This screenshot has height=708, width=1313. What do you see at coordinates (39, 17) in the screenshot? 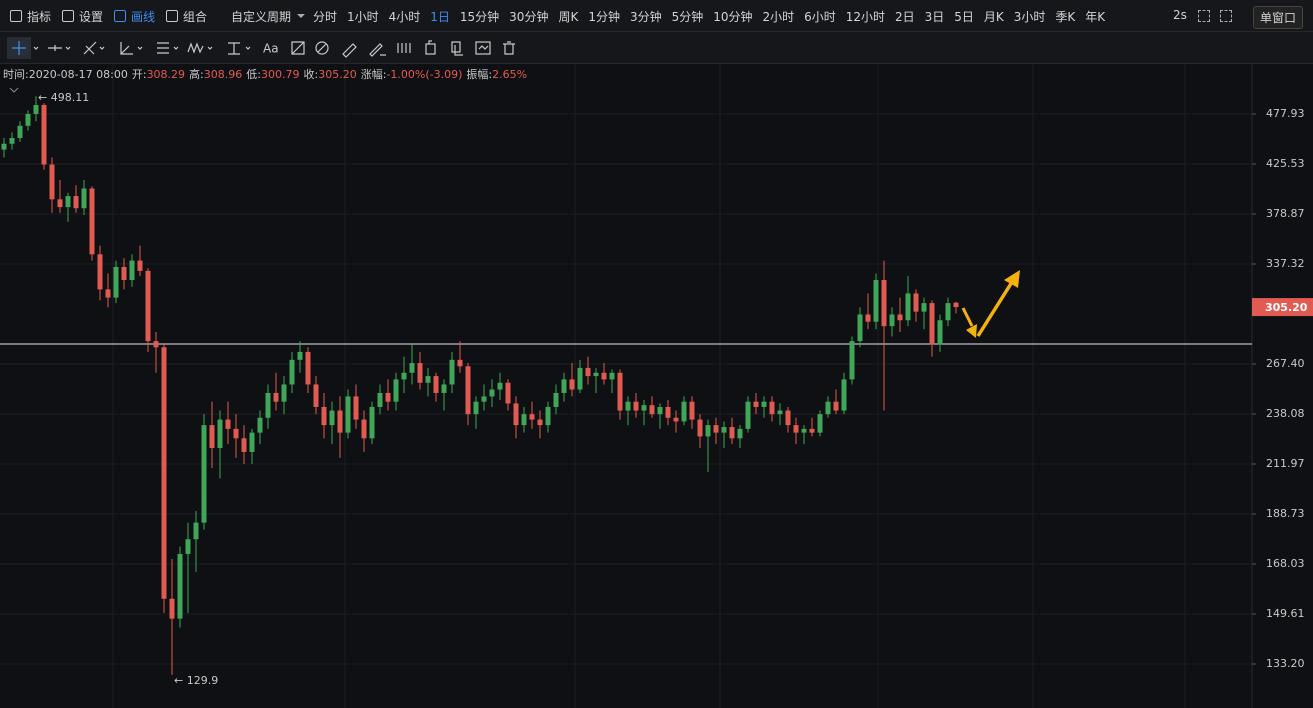
I see `tool-button: 指标` at bounding box center [39, 17].